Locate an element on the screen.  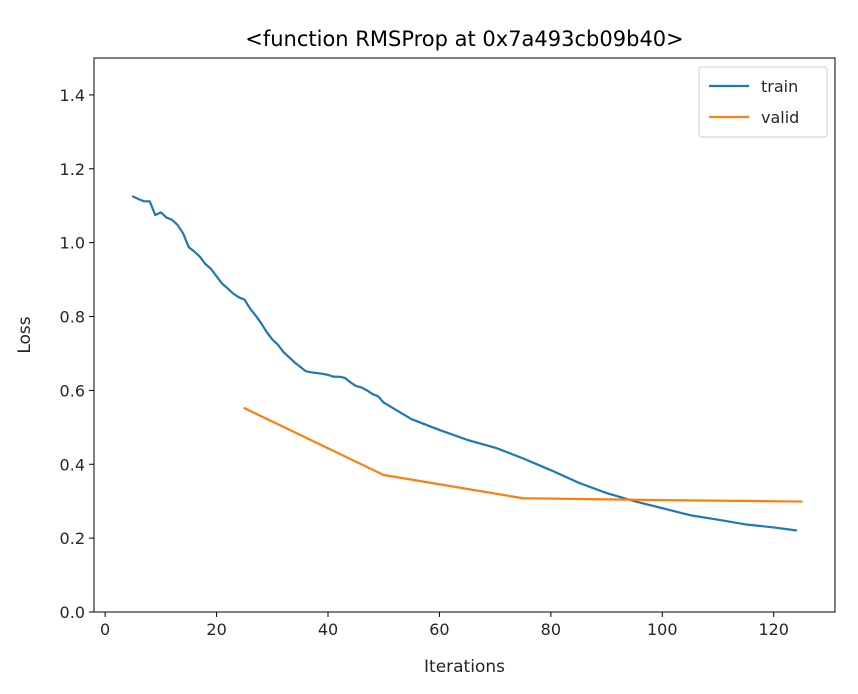
legend-box is located at coordinates (763, 102).